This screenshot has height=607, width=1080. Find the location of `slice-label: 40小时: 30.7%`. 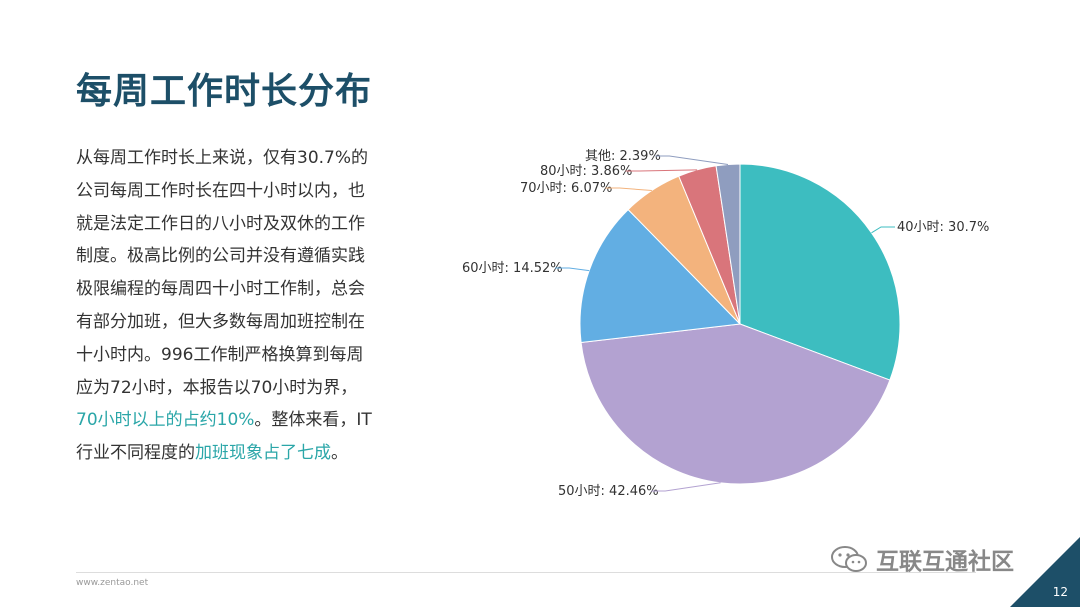

slice-label: 40小时: 30.7% is located at coordinates (943, 227).